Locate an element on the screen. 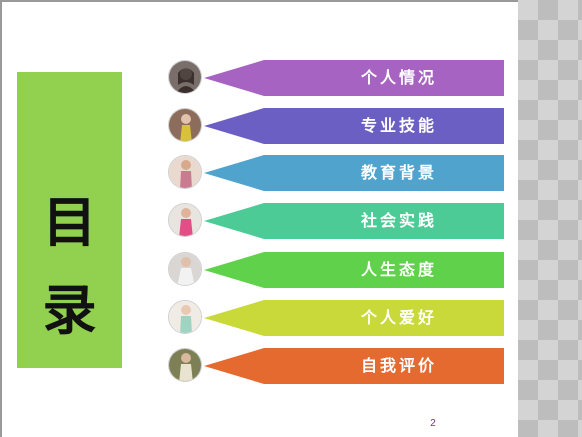  title-char-2: 录 is located at coordinates (69, 310).